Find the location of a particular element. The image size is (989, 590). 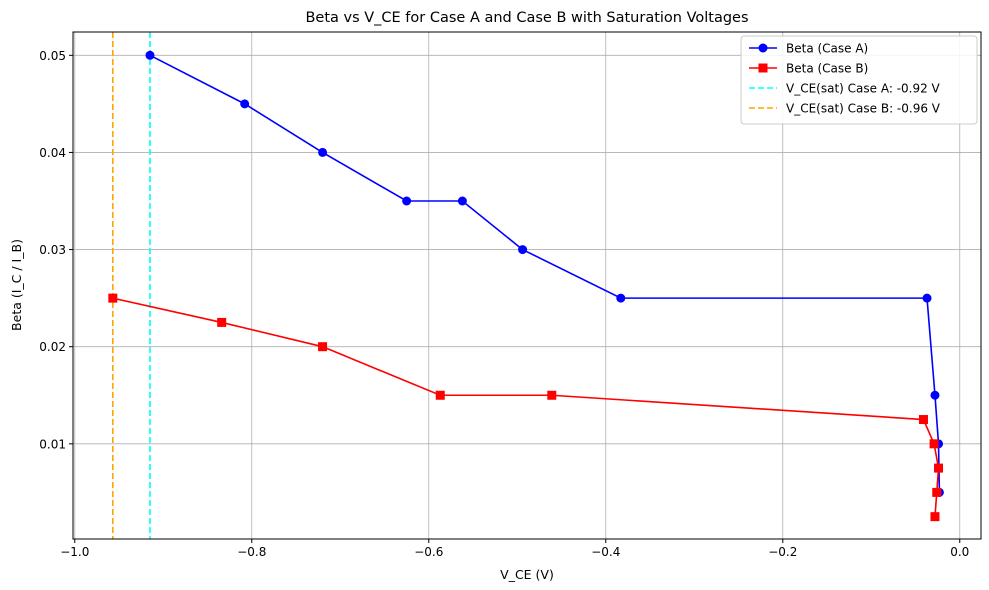

legend-label: V_CE(sat) Case A: -0.92 V is located at coordinates (863, 89).